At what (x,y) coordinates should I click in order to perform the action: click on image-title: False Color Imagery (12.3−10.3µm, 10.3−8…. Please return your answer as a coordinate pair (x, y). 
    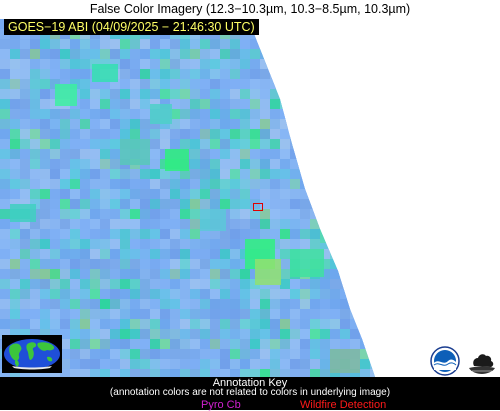
    Looking at the image, I should click on (250, 9).